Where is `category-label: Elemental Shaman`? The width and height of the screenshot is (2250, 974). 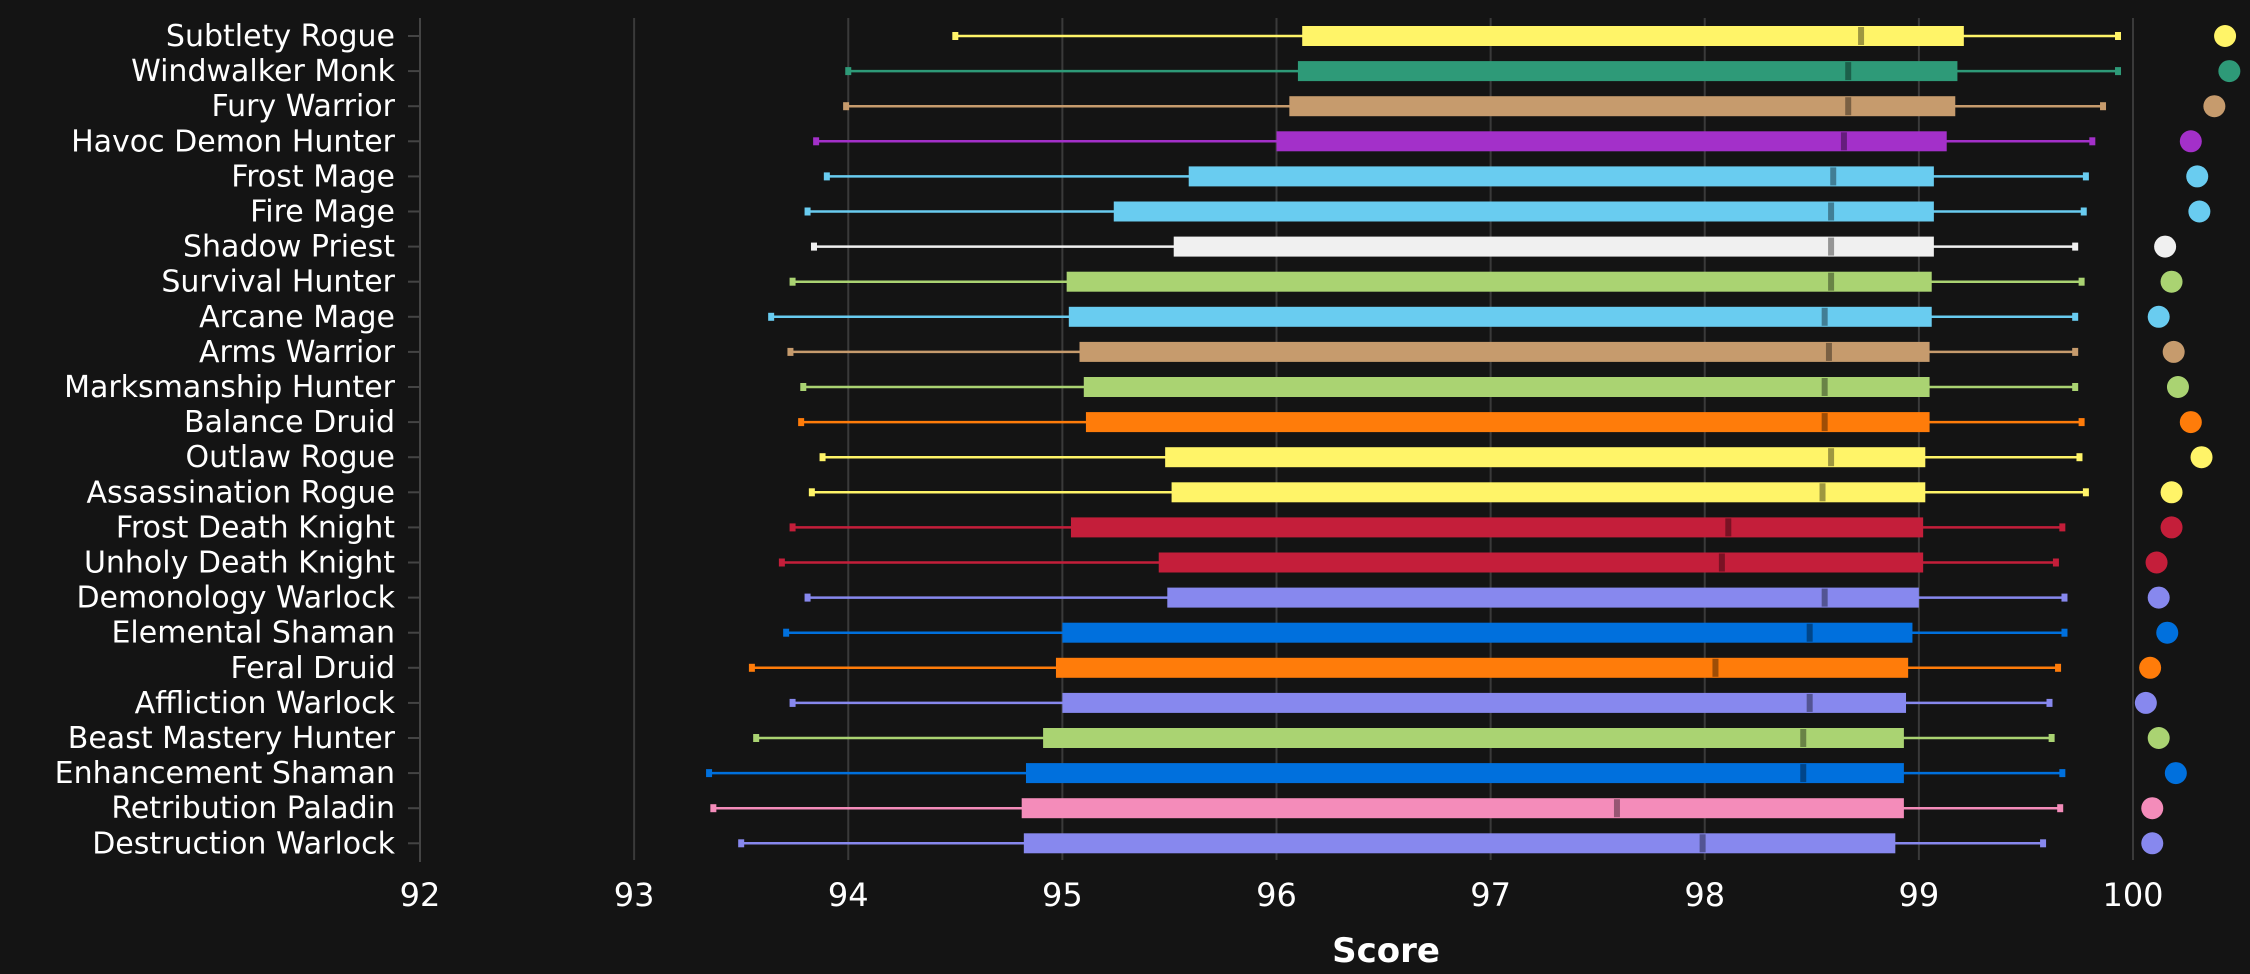
category-label: Elemental Shaman is located at coordinates (253, 633).